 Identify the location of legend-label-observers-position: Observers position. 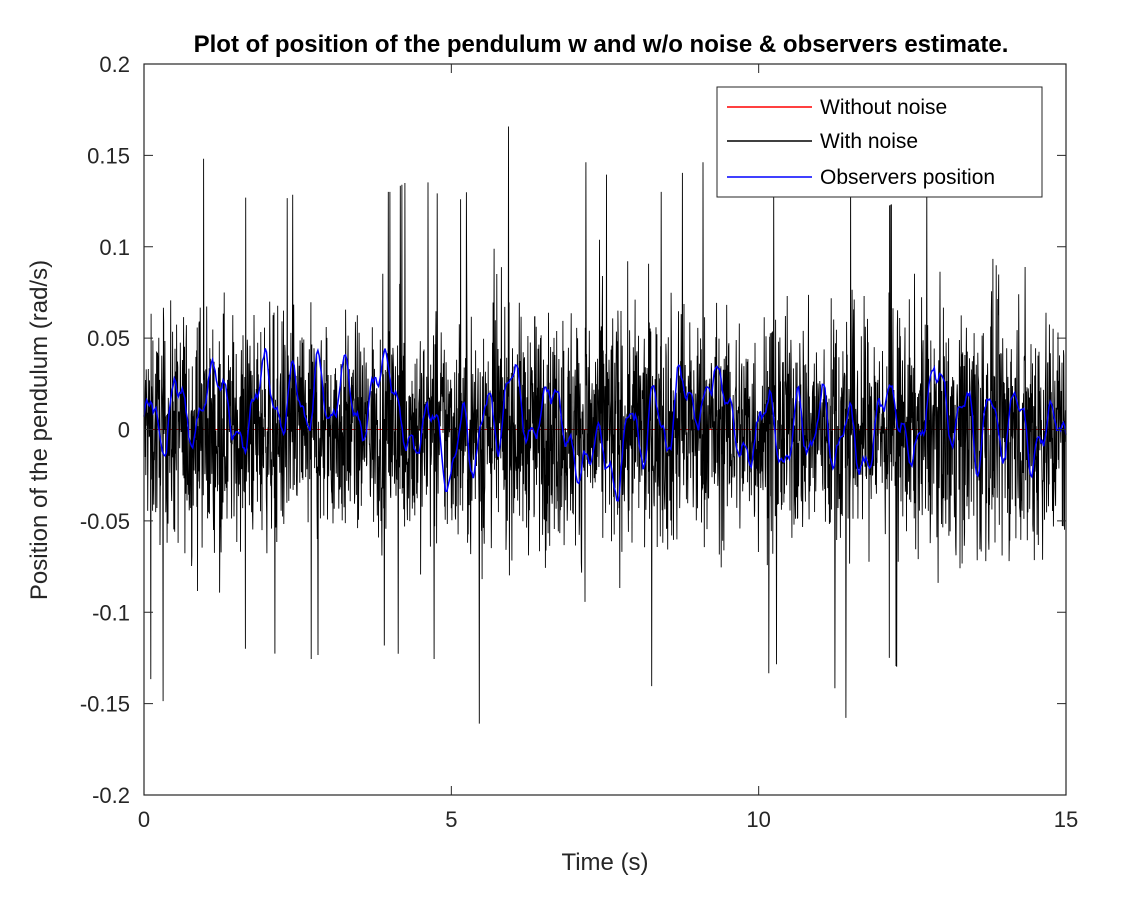
(907, 177).